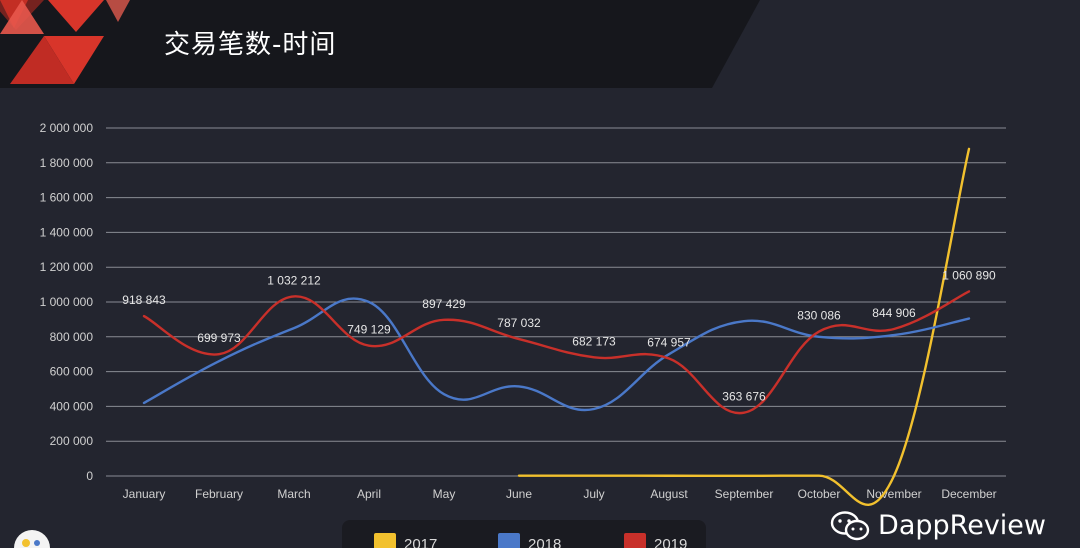  What do you see at coordinates (744, 494) in the screenshot?
I see `x-tick-label: September` at bounding box center [744, 494].